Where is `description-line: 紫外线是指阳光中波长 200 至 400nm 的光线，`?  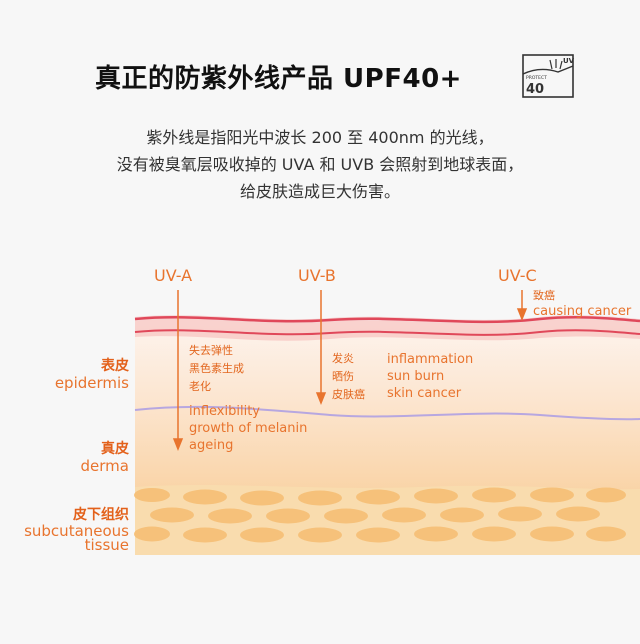 description-line: 紫外线是指阳光中波长 200 至 400nm 的光线， is located at coordinates (320, 137).